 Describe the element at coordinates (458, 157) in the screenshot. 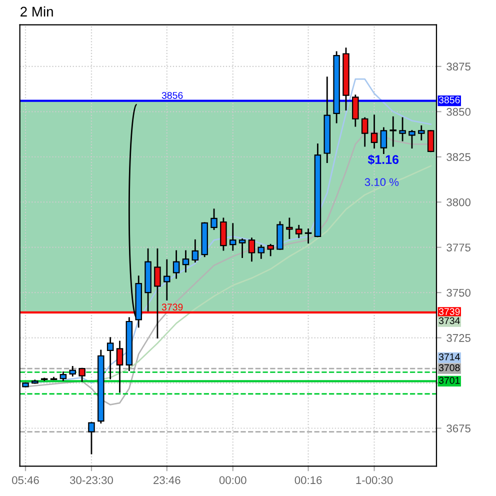

I see `y-tick-label: 3825` at that location.